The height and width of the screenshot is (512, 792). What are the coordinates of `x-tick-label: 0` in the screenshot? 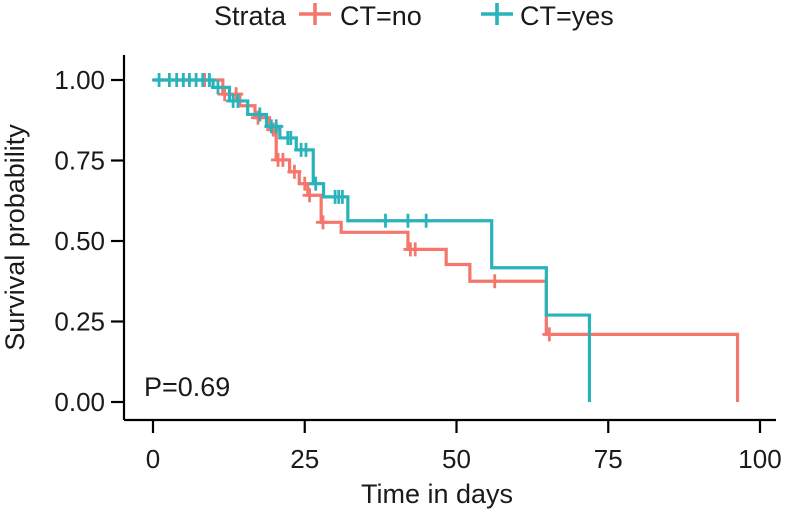 It's located at (153, 459).